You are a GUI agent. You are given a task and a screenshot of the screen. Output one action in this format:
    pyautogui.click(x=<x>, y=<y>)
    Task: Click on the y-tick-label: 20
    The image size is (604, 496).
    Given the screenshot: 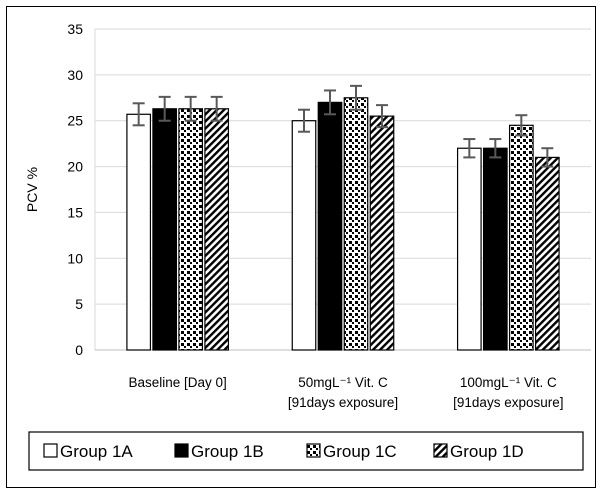 What is the action you would take?
    pyautogui.click(x=75, y=167)
    